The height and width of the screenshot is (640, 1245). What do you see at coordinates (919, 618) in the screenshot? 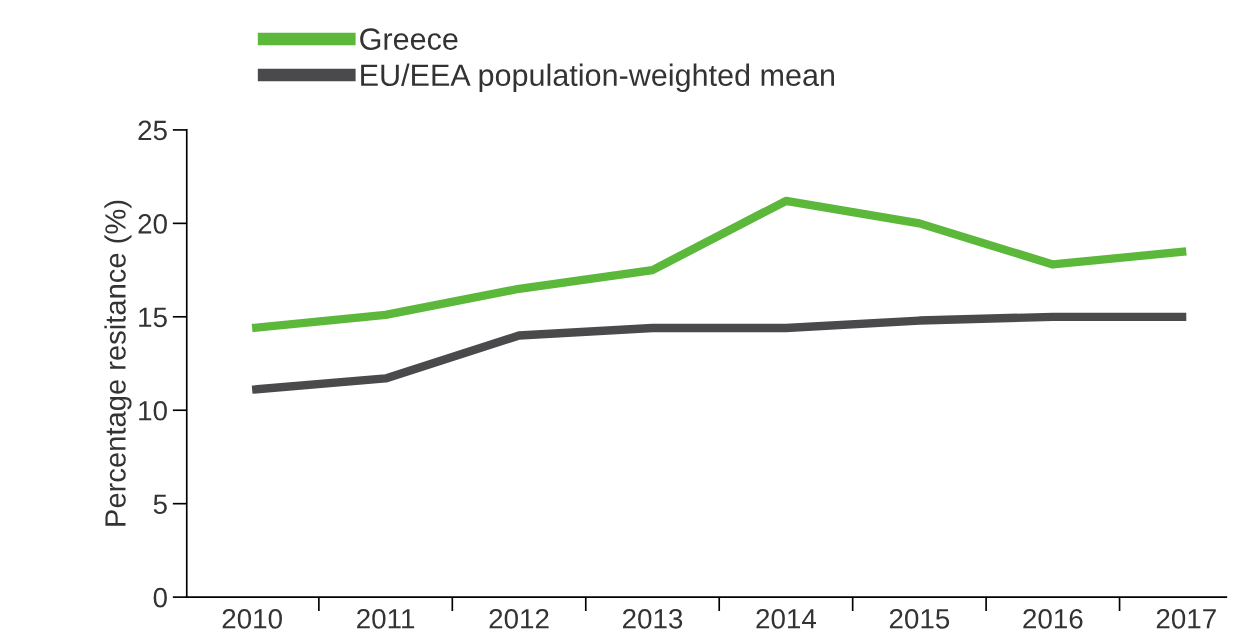
I see `x-tick-label: 2015` at bounding box center [919, 618].